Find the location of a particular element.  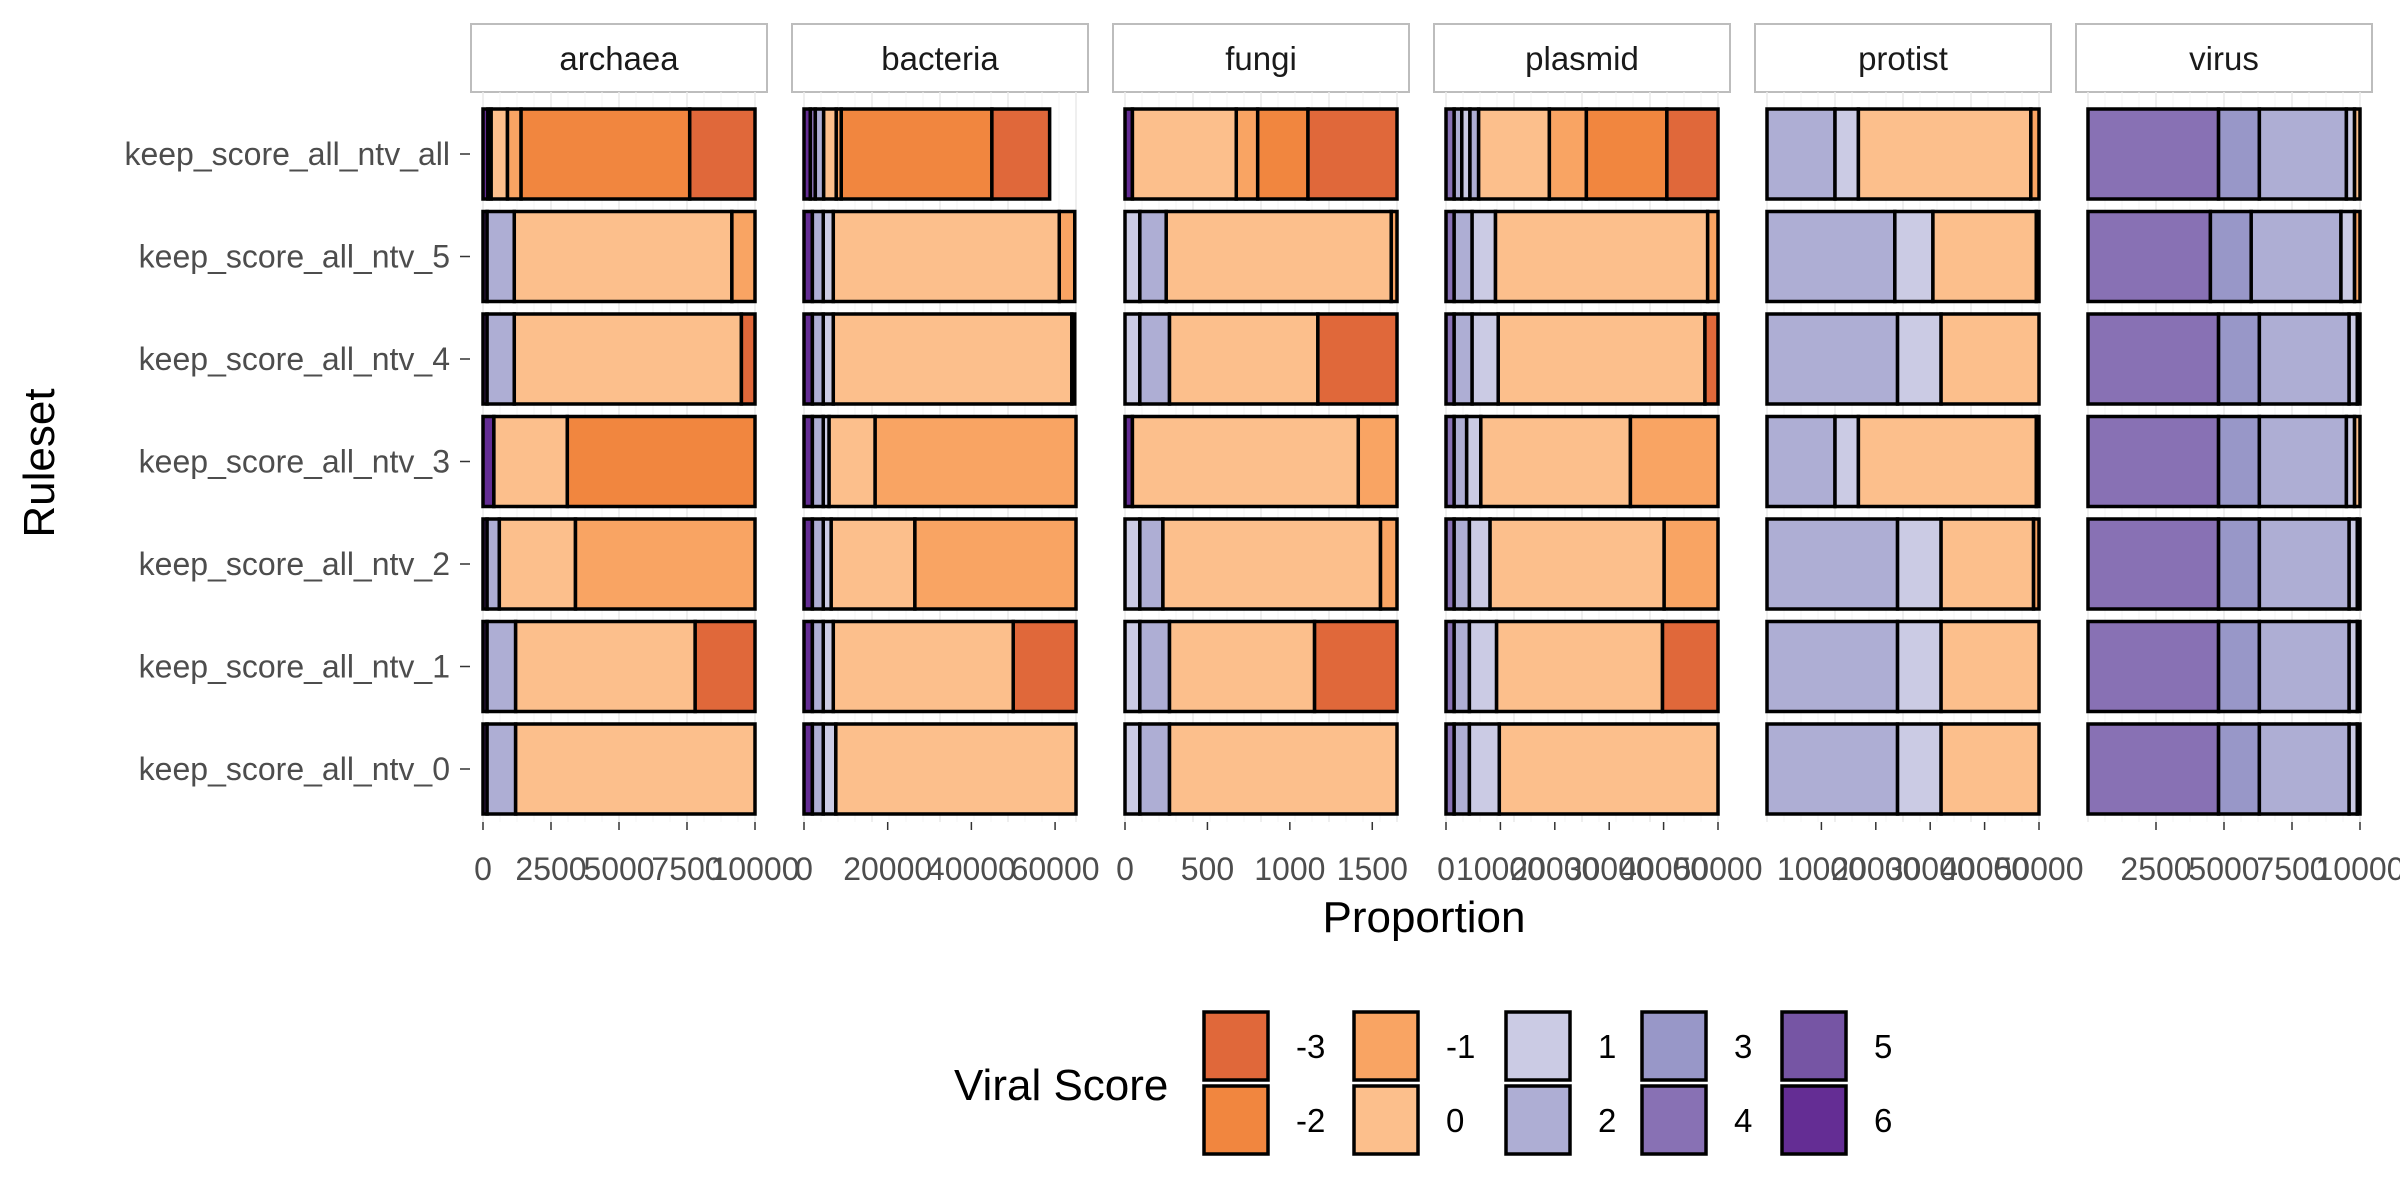

y-tick-label: keep_score_all_ntv_5 is located at coordinates (294, 257).